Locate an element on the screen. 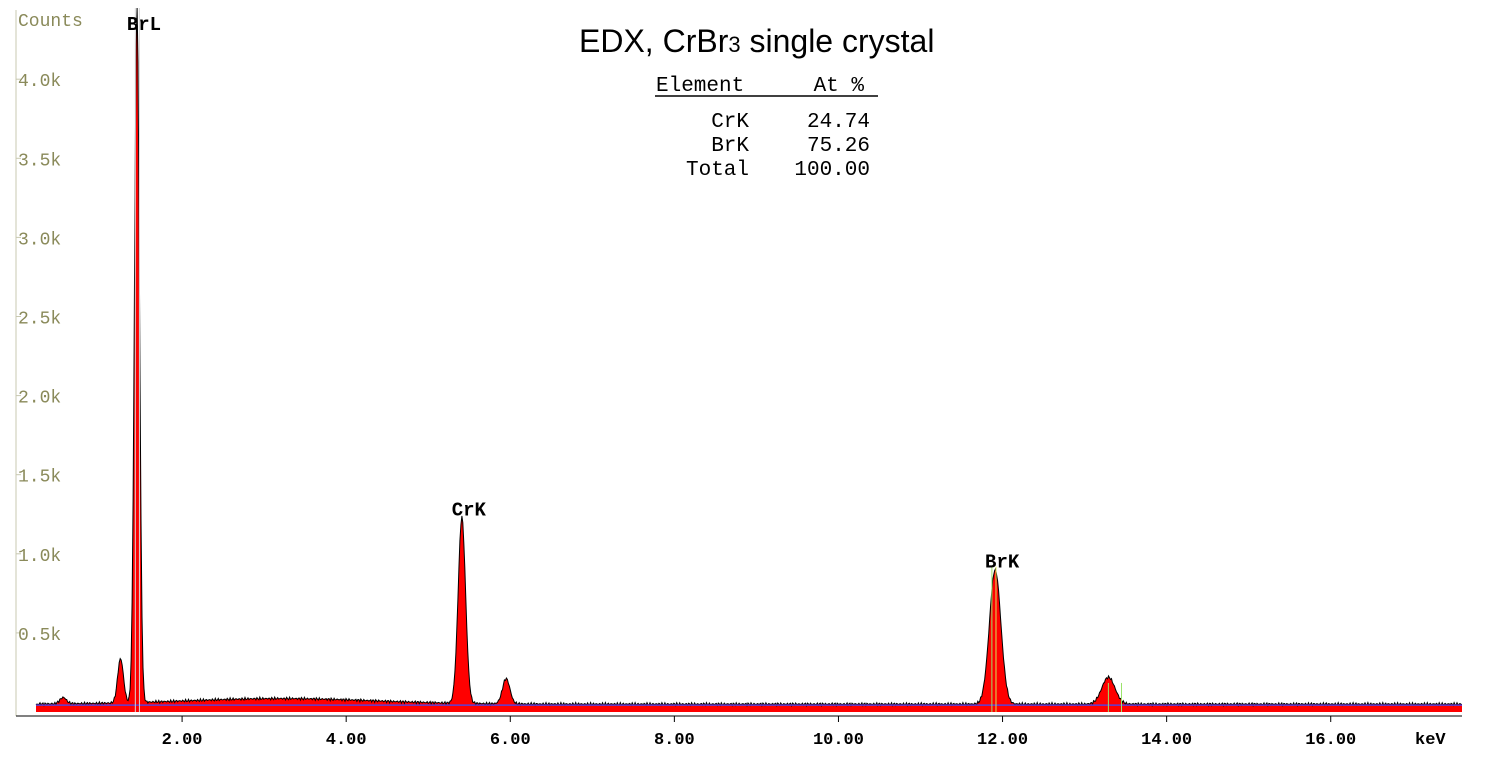  peak-label: BrL is located at coordinates (144, 25).